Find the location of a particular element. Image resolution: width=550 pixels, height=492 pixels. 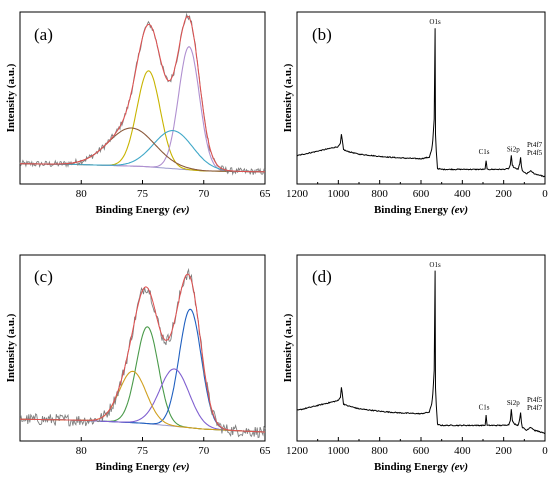

survey-spectrum-line is located at coordinates (421, 103).